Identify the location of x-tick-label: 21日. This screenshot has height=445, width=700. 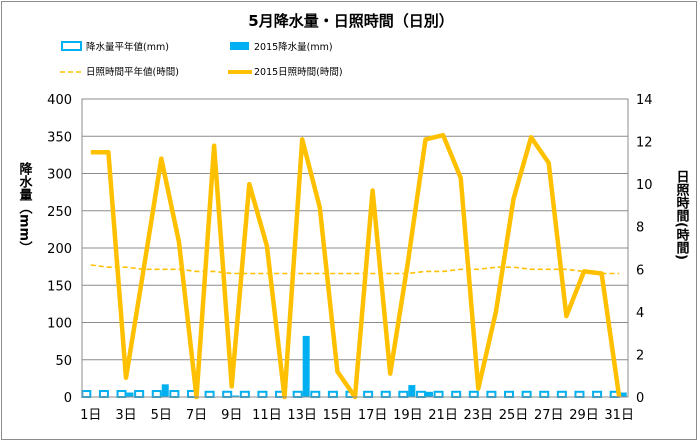
(443, 415).